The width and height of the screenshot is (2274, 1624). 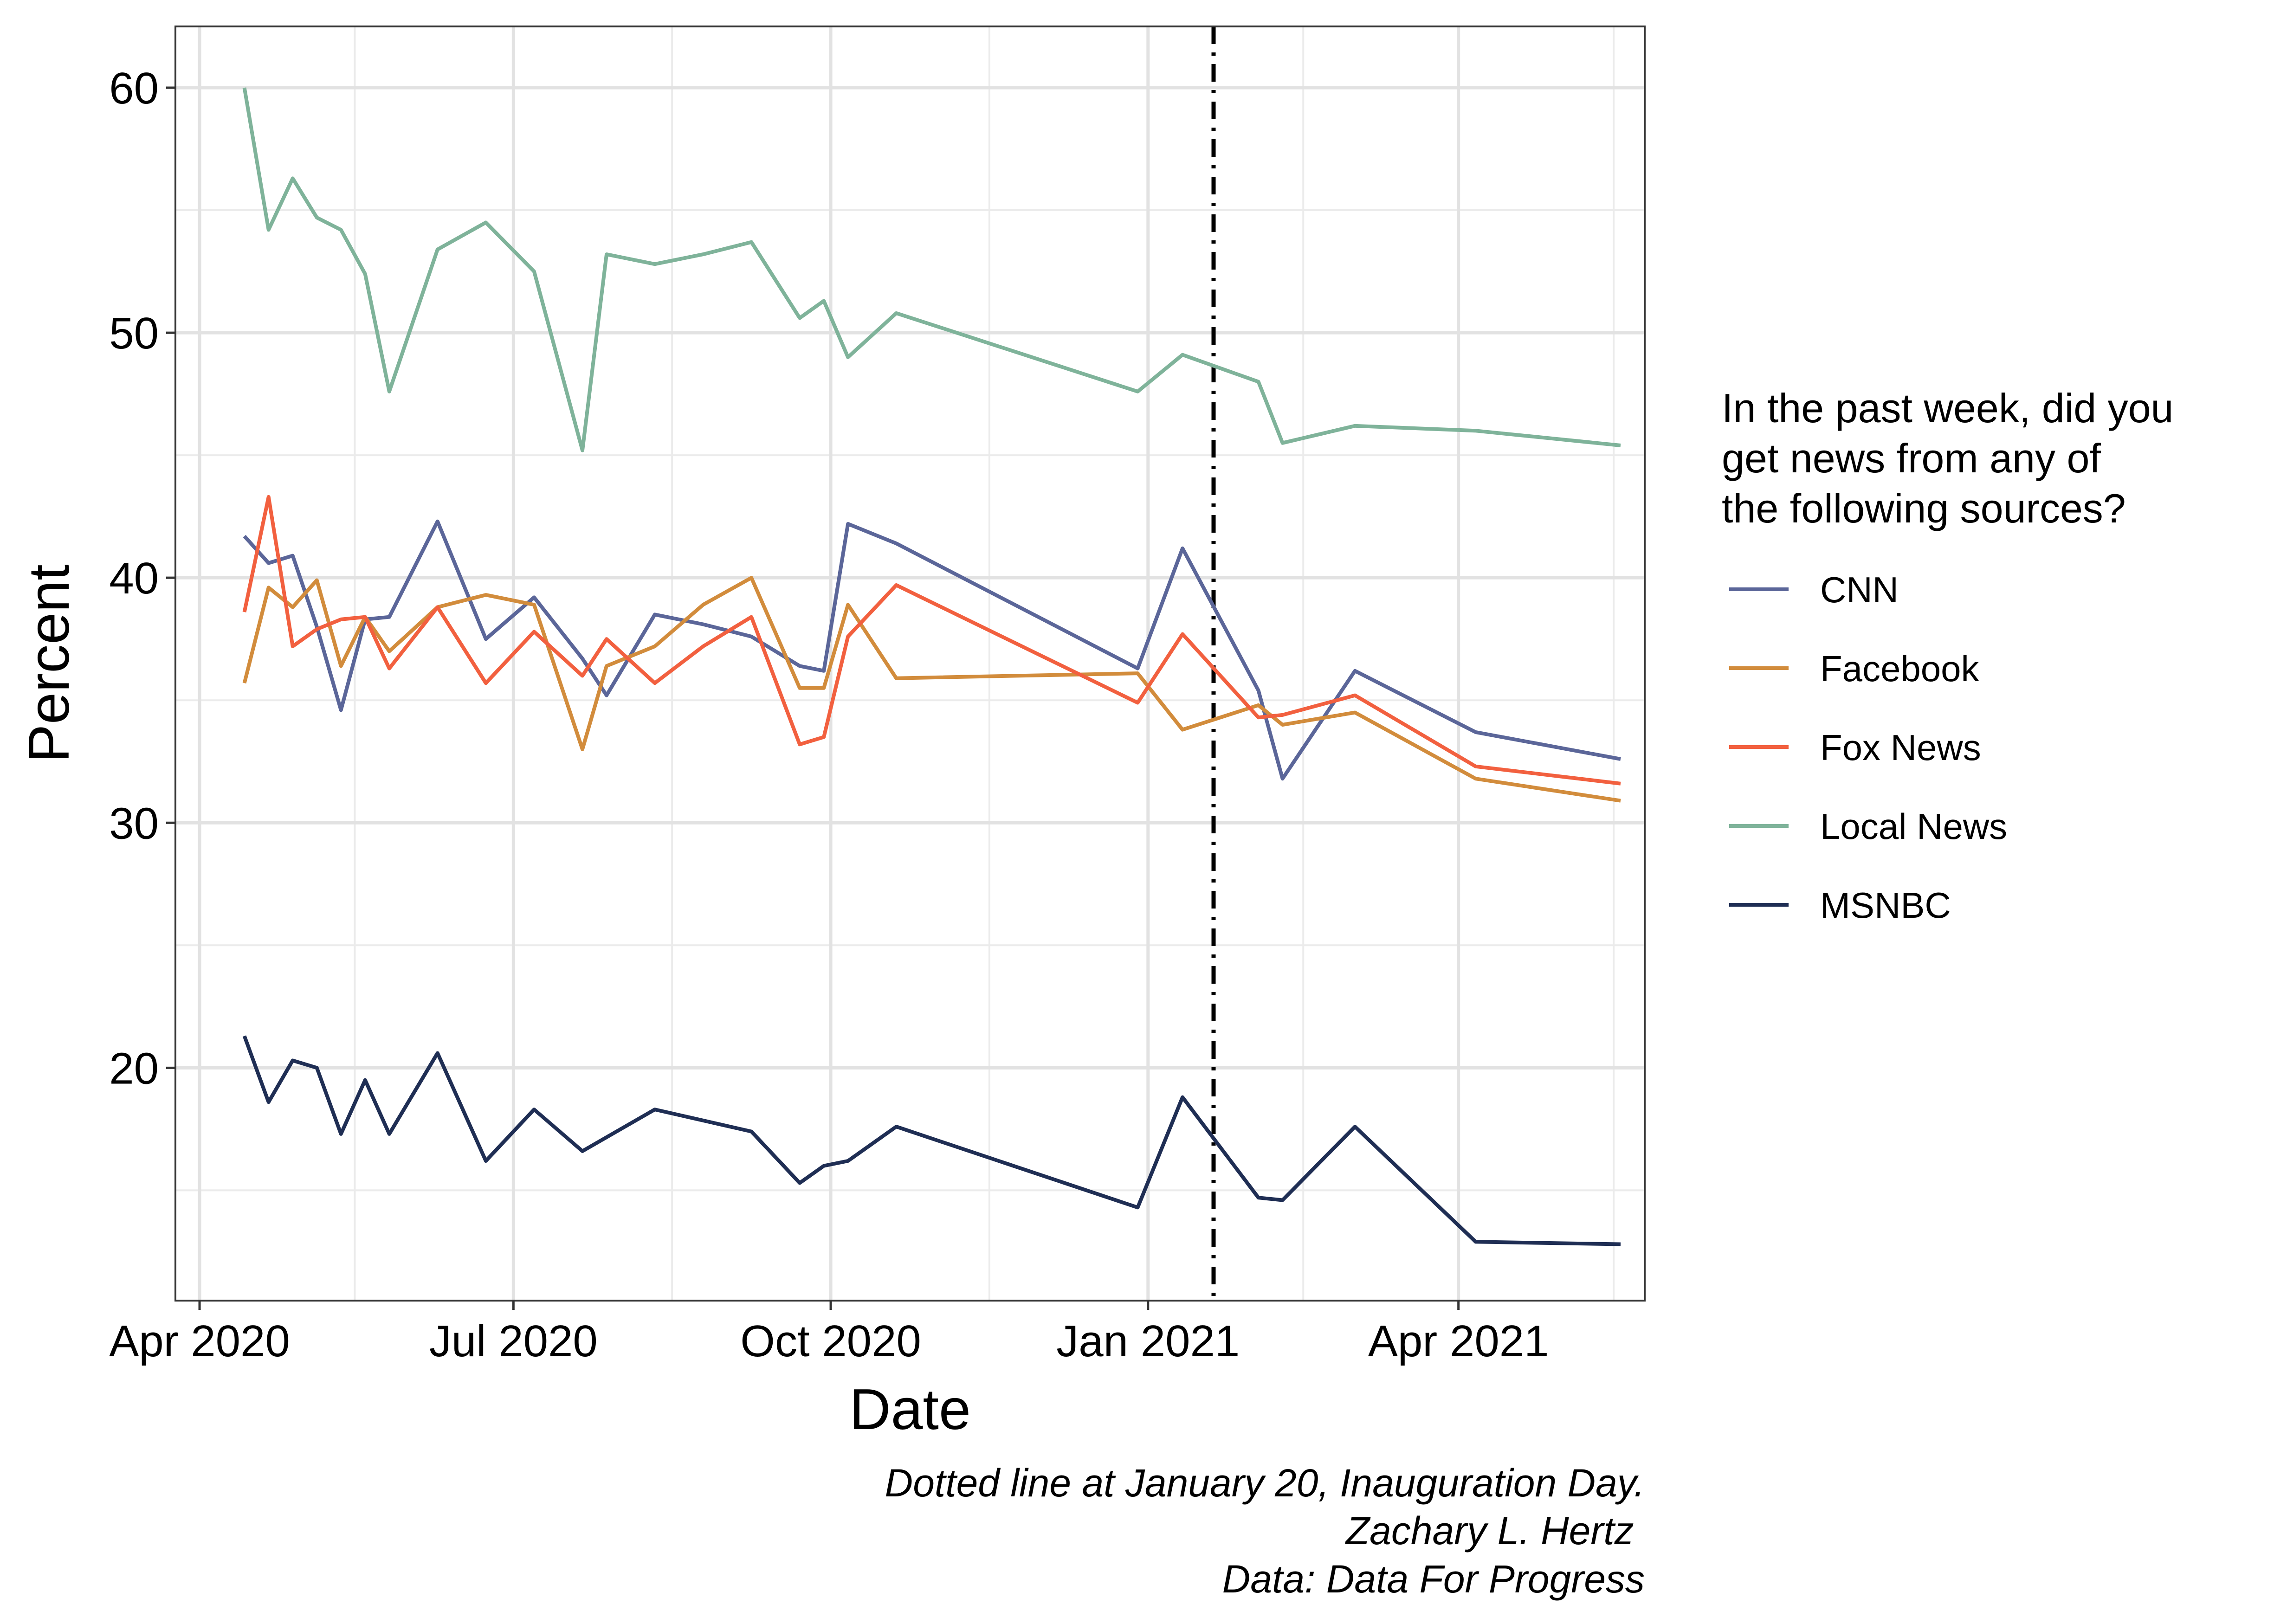 I want to click on caption-line-2: Zachary L. Hertz, so click(x=1495, y=1531).